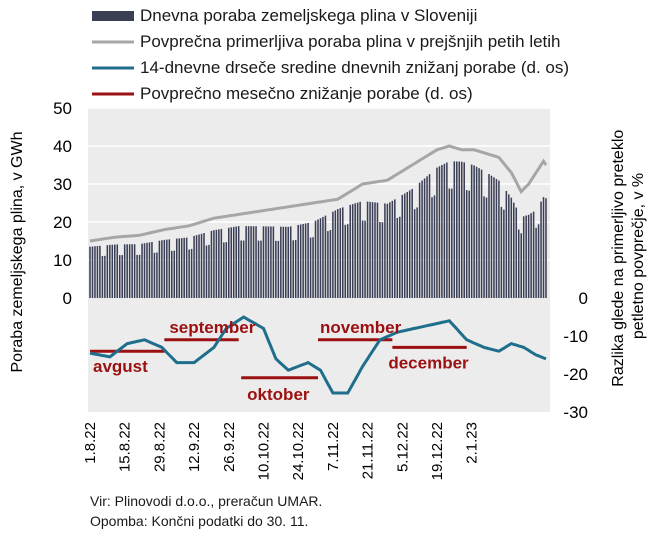 This screenshot has width=653, height=542. I want to click on source-note: Vir: Plinovodi d.o.o., preračun UMAR., so click(206, 501).